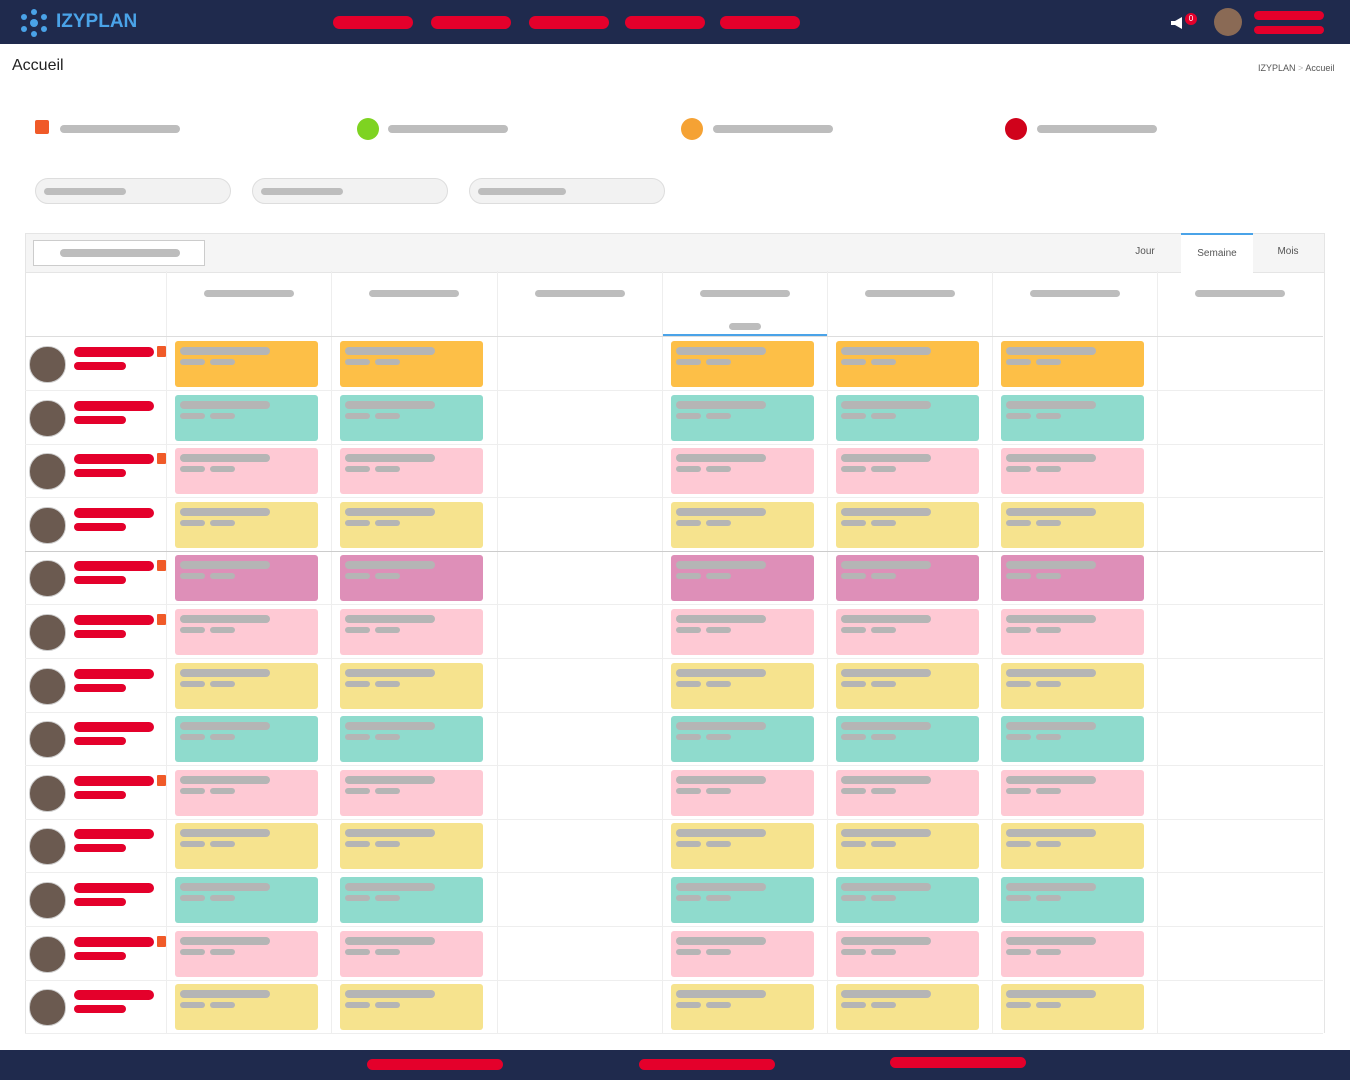  Describe the element at coordinates (1228, 22) in the screenshot. I see `user-avatar` at that location.